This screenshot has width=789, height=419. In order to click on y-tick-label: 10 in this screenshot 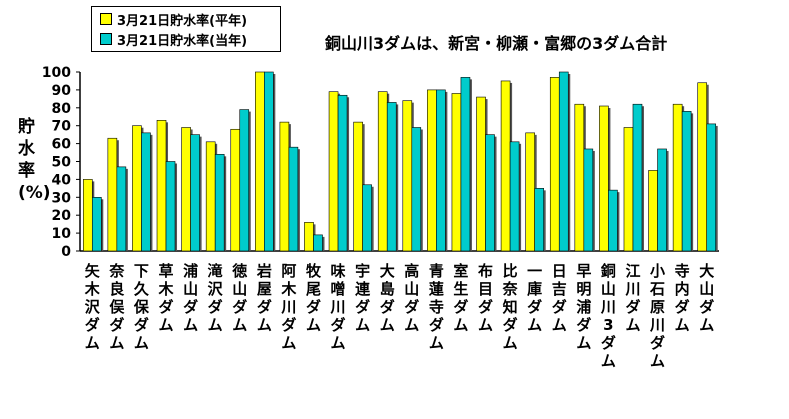, I will do `click(62, 234)`.